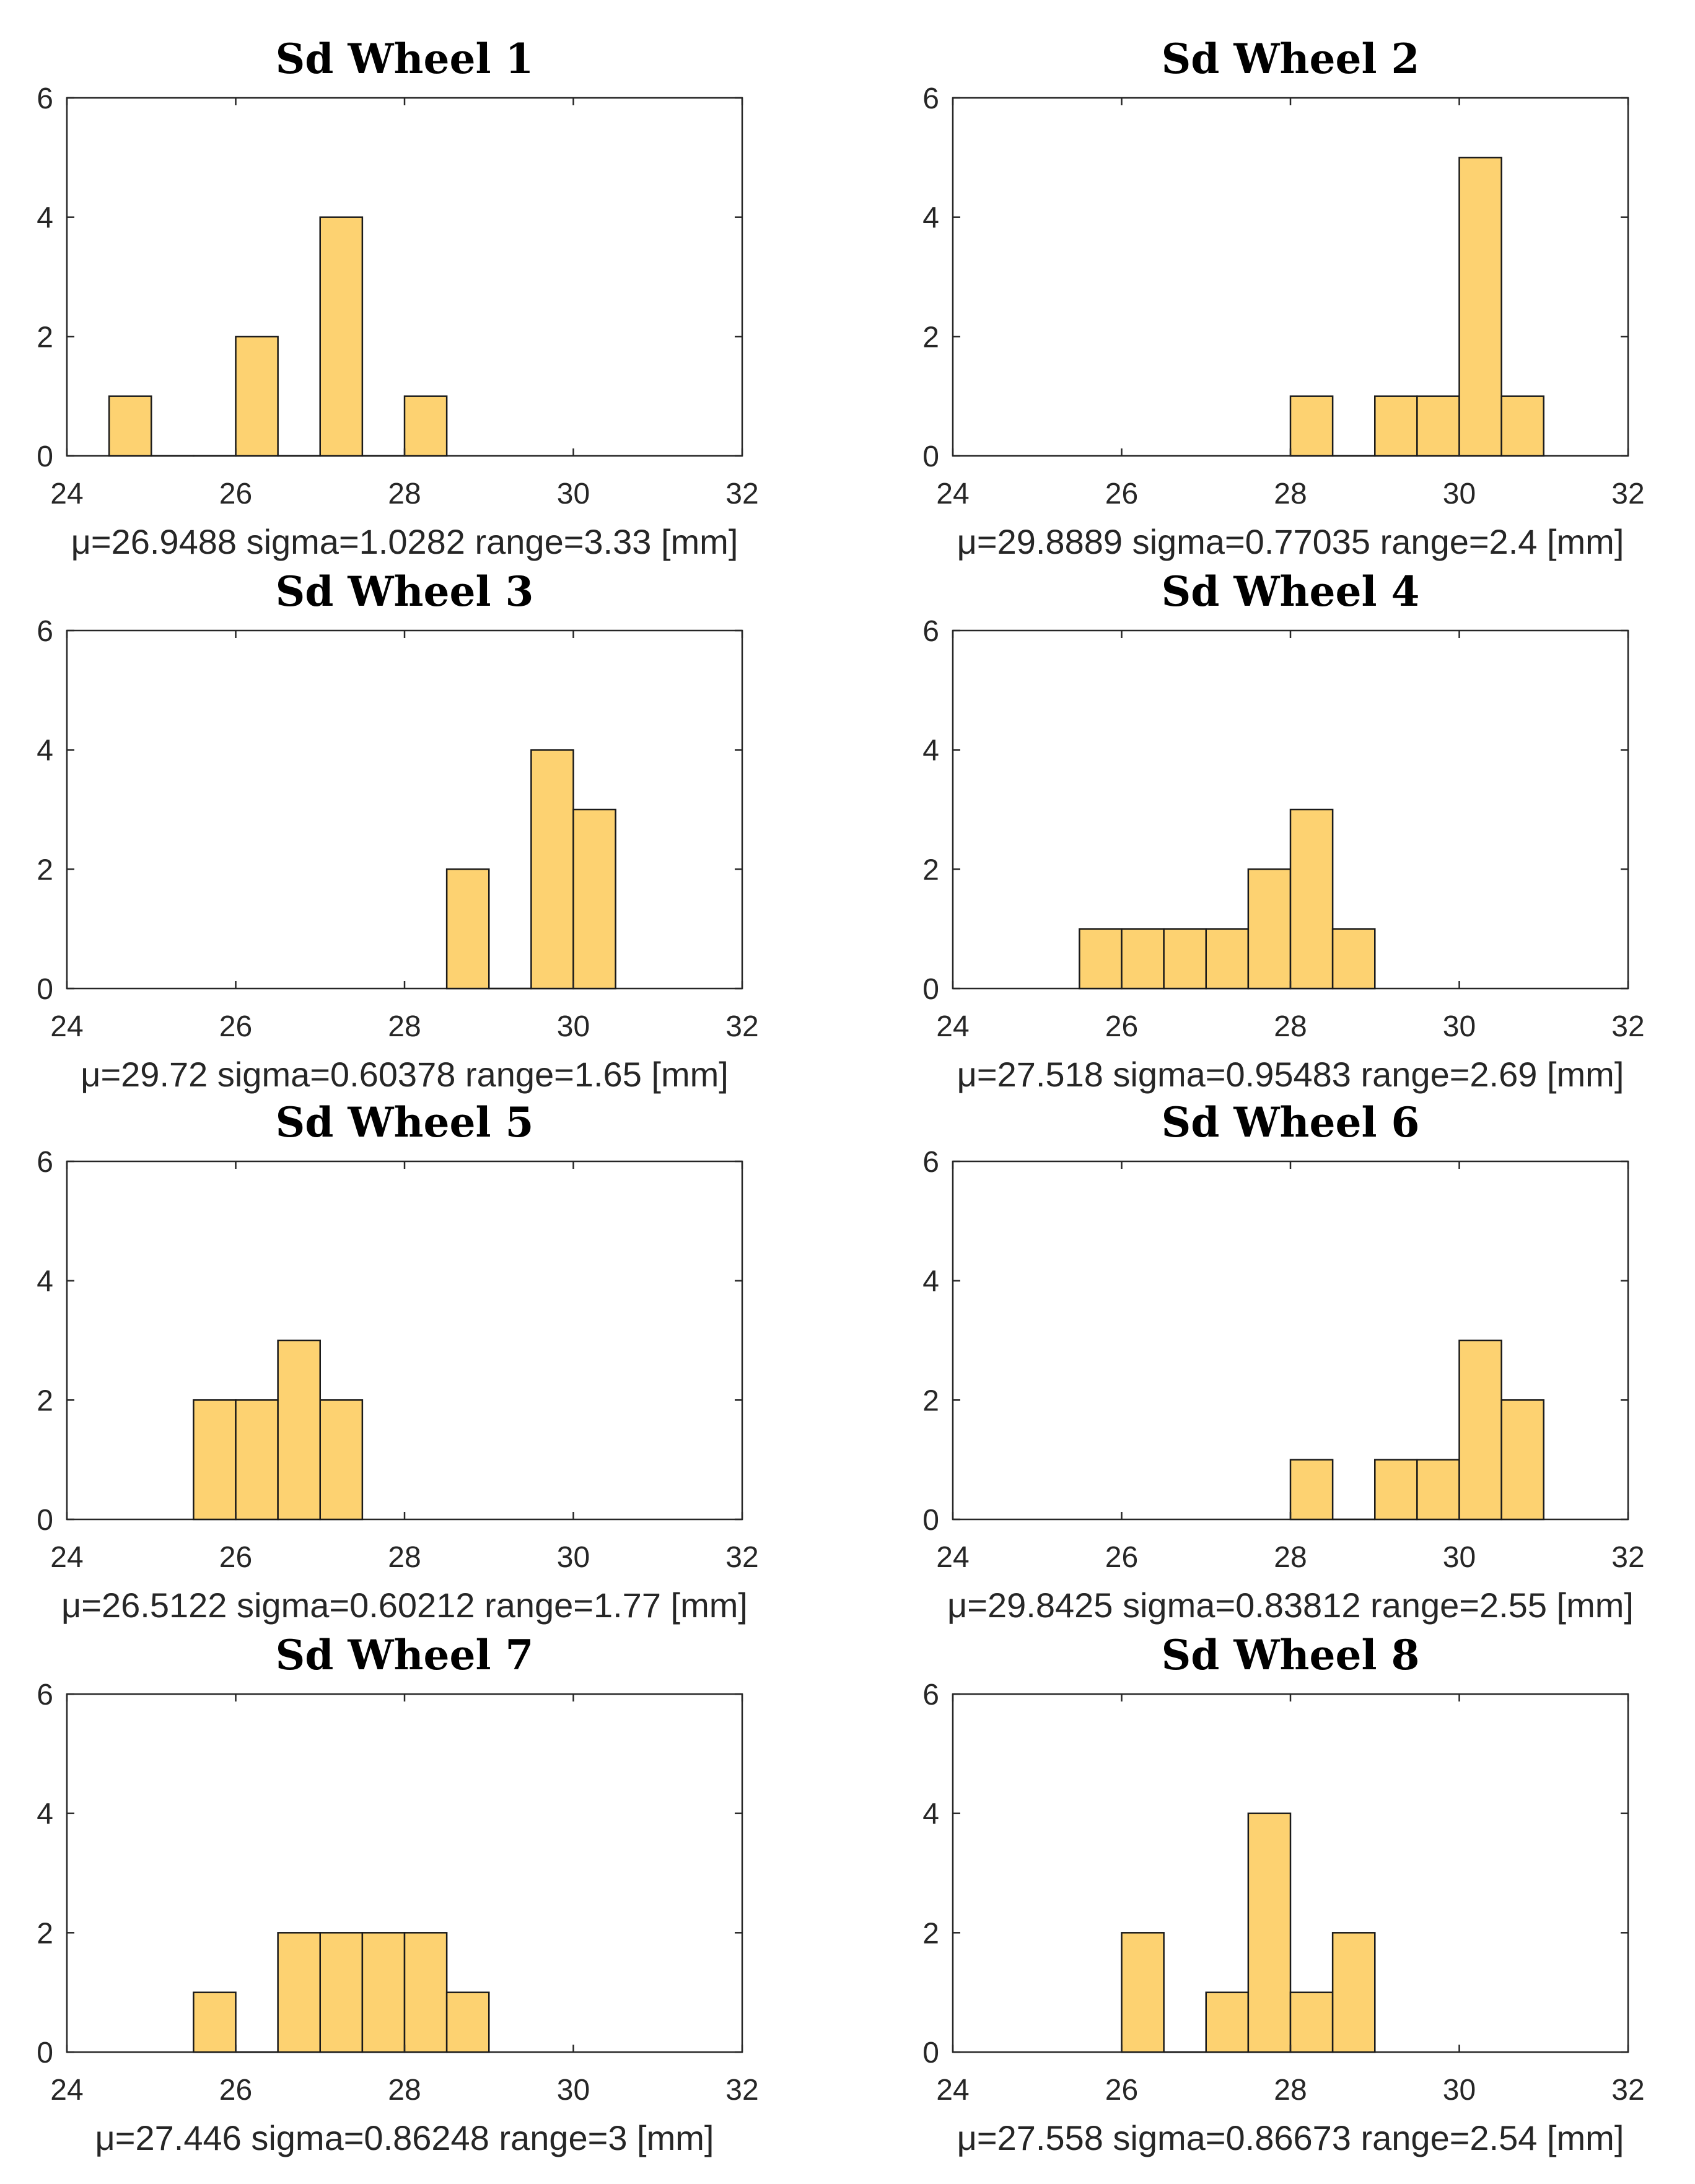 The width and height of the screenshot is (1695, 2184). What do you see at coordinates (1291, 1655) in the screenshot?
I see `panel-title: Sd Wheel 8` at bounding box center [1291, 1655].